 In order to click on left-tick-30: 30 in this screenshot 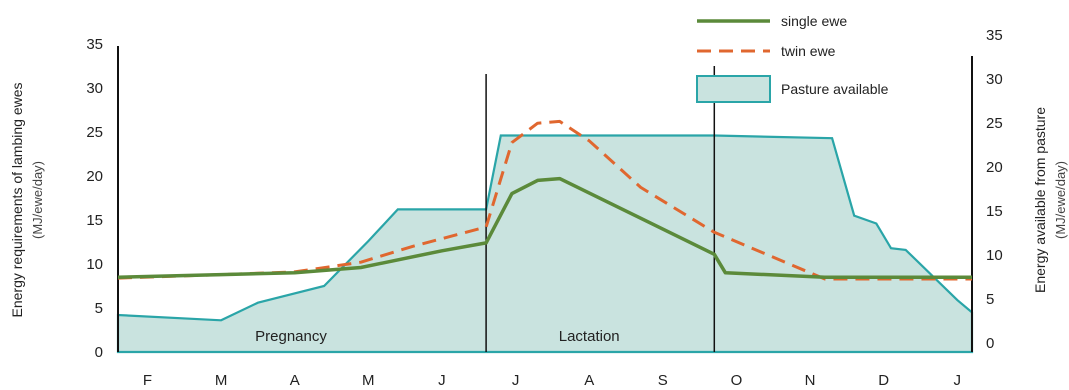, I will do `click(94, 88)`.